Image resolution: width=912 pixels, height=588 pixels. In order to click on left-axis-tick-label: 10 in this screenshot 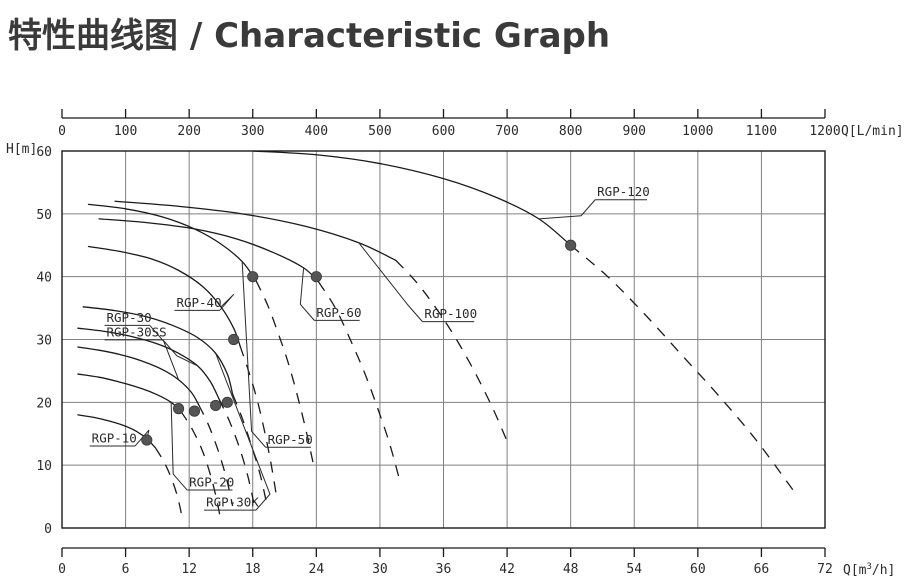, I will do `click(44, 466)`.